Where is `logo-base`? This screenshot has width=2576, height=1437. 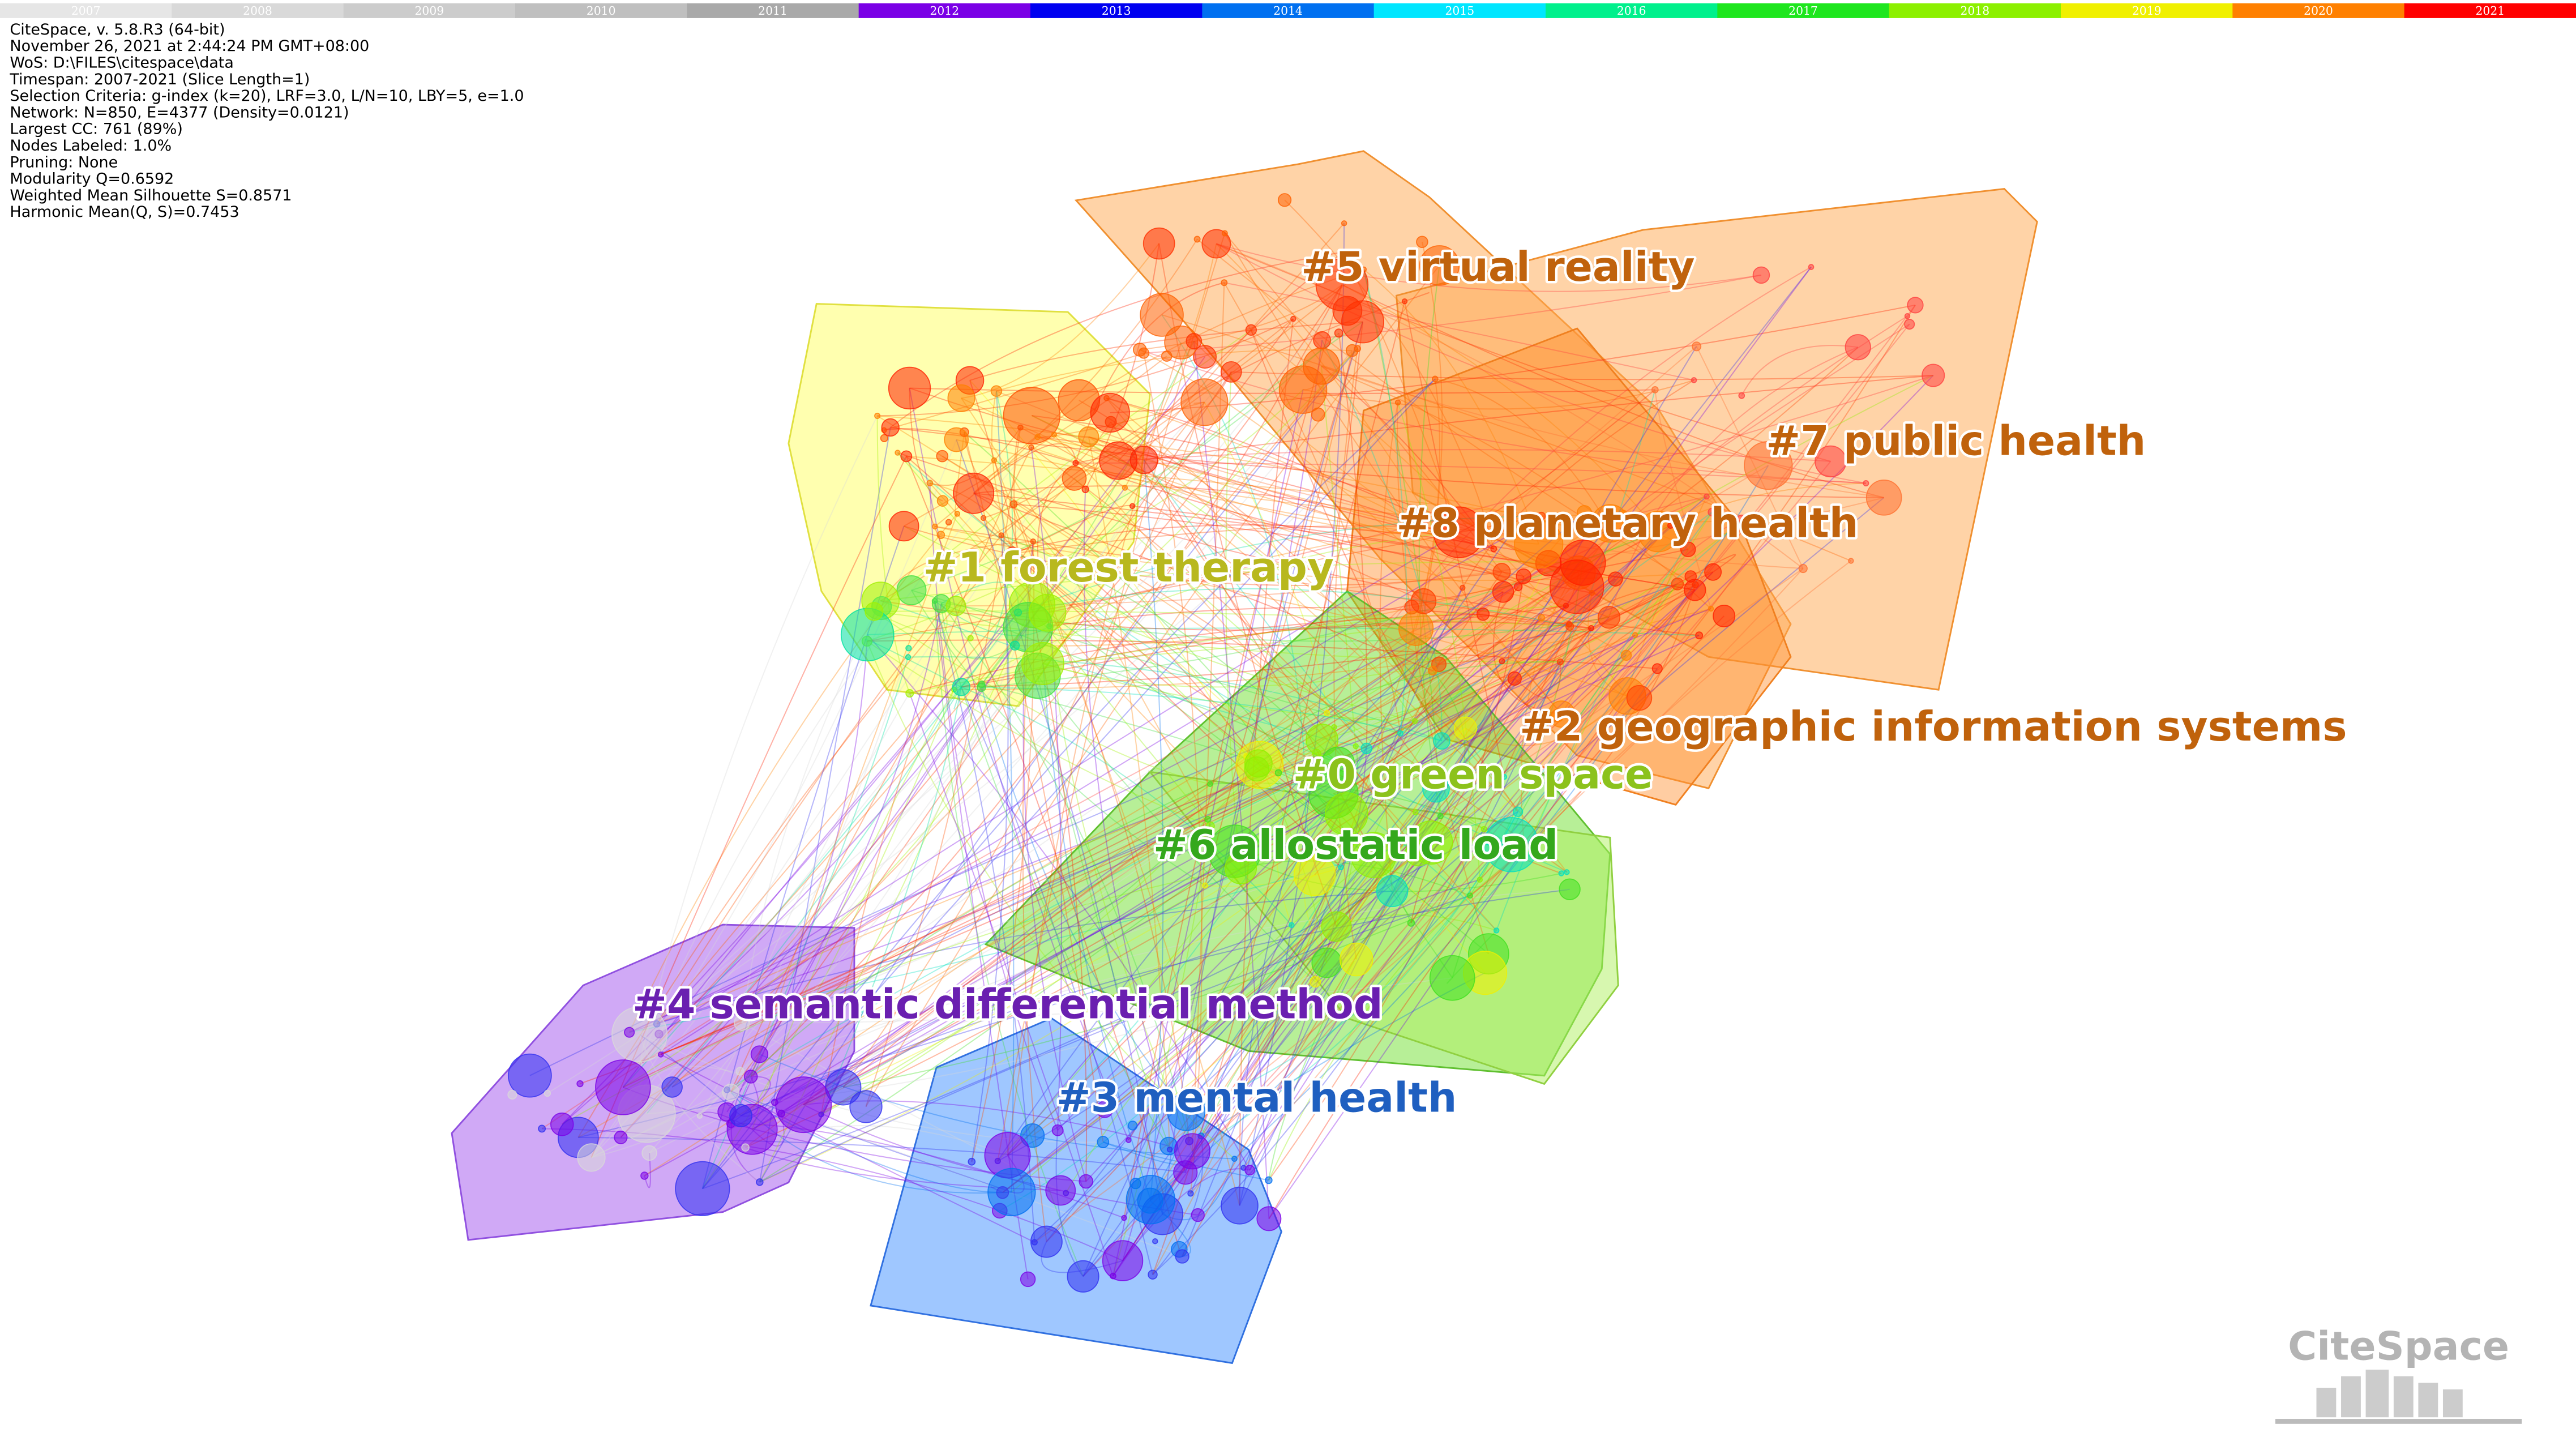 logo-base is located at coordinates (2398, 1421).